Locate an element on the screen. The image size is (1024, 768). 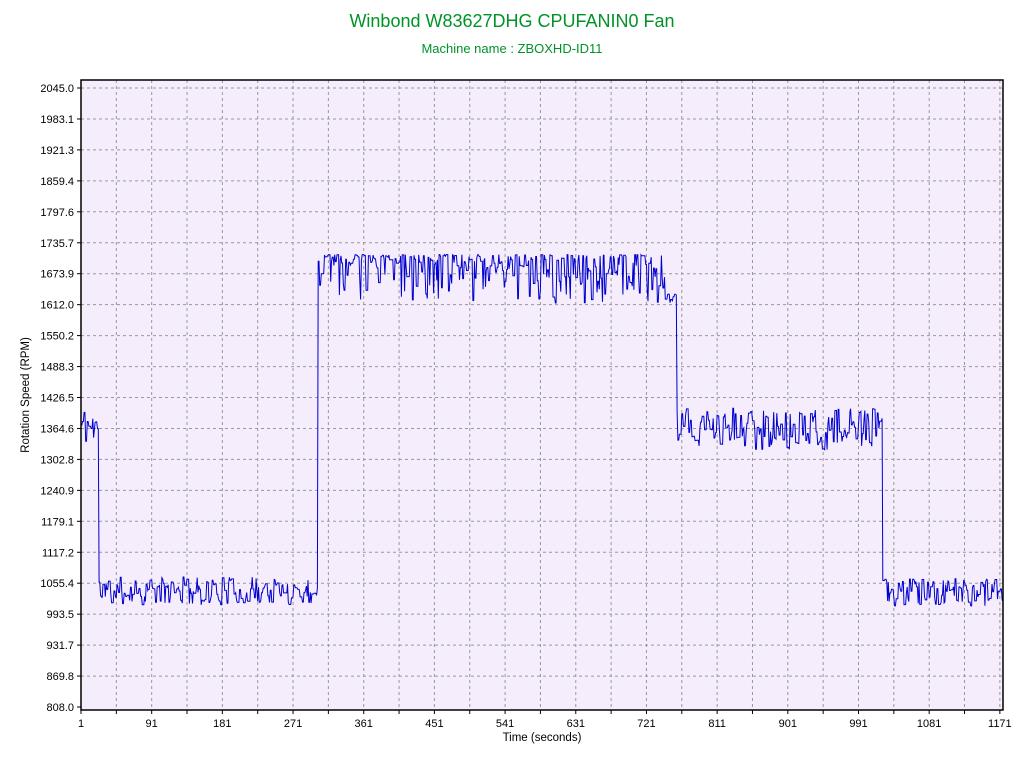
svg-text: 1179.1 is located at coordinates (57, 522).